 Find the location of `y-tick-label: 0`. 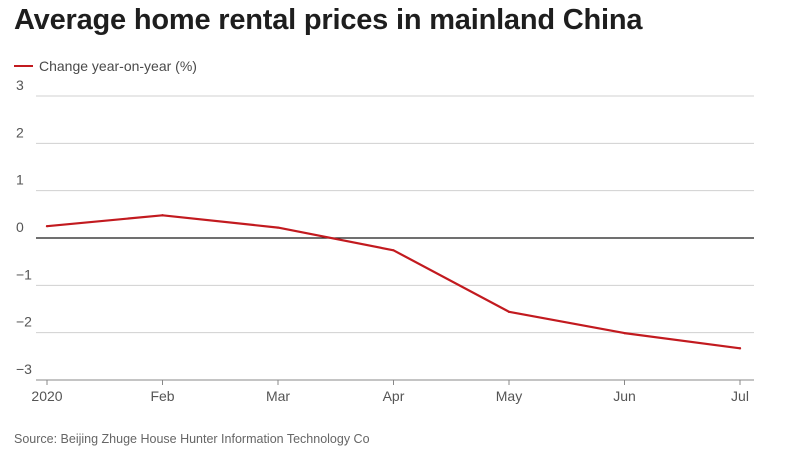

y-tick-label: 0 is located at coordinates (20, 227).